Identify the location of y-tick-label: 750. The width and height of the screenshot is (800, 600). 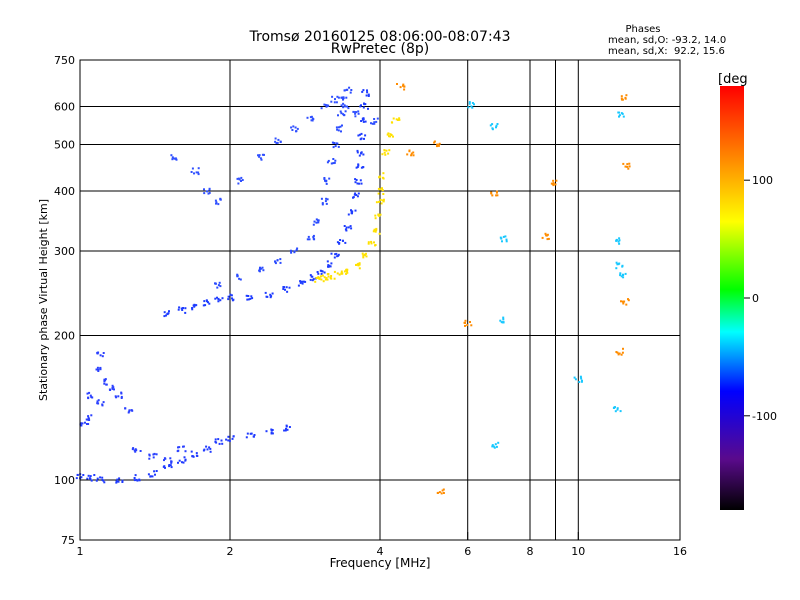
(64, 60).